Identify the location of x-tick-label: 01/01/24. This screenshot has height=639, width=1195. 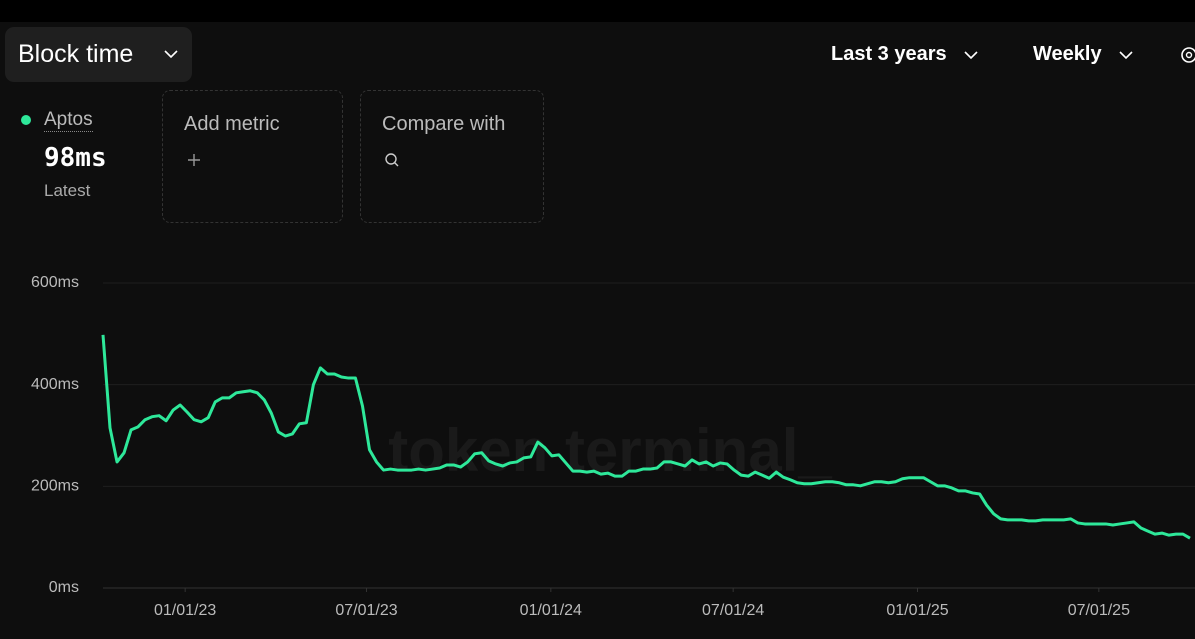
(551, 610).